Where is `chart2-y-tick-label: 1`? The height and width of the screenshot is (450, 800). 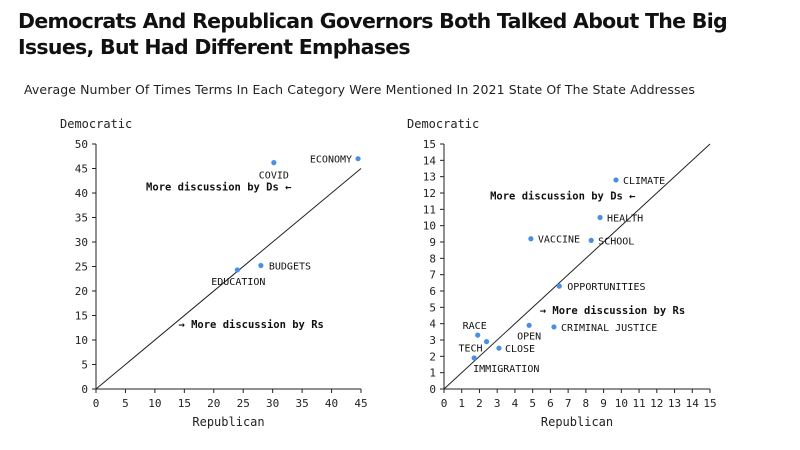 chart2-y-tick-label: 1 is located at coordinates (432, 373).